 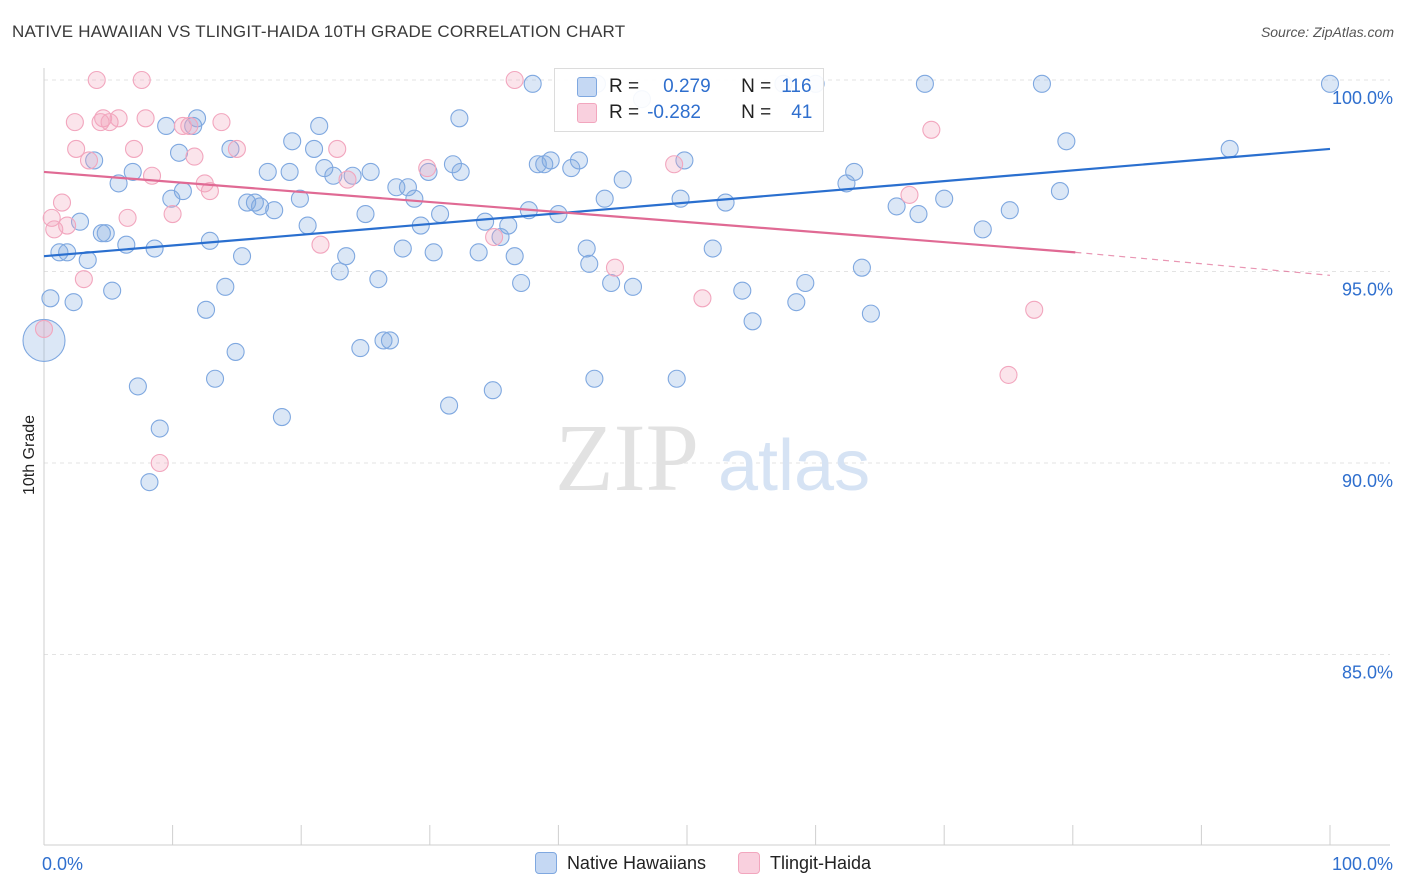 What do you see at coordinates (674, 112) in the screenshot?
I see `legend-r-value: -0.282` at bounding box center [674, 112].